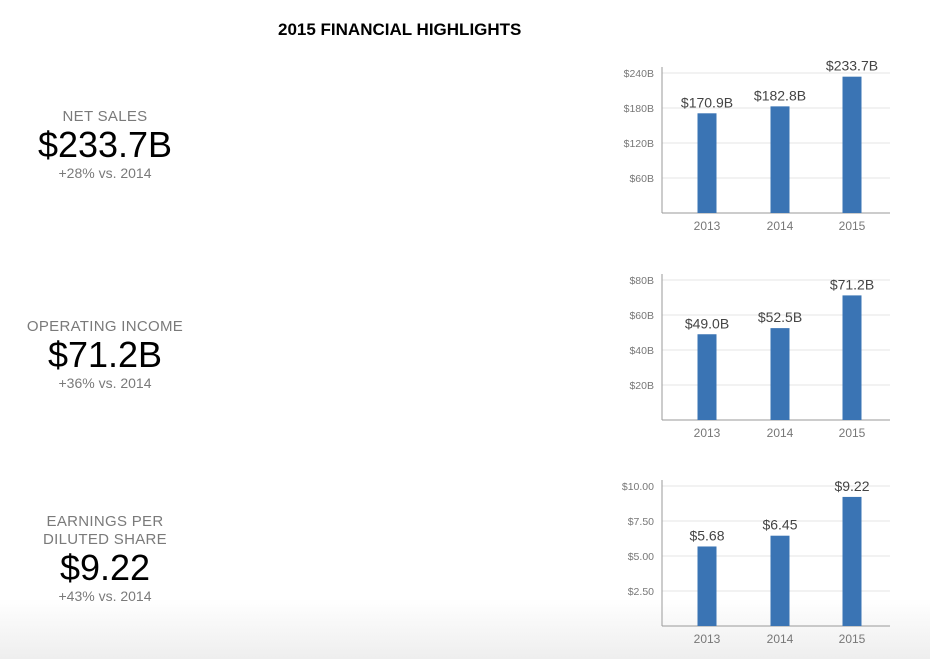 The height and width of the screenshot is (659, 930). What do you see at coordinates (105, 567) in the screenshot?
I see `metric-value: $9.22` at bounding box center [105, 567].